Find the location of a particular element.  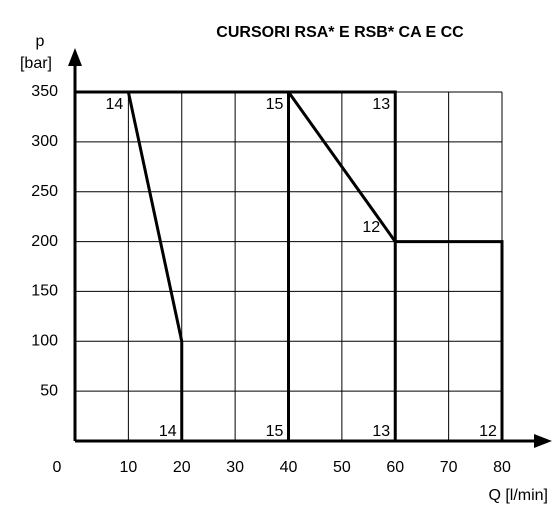

y-tick-label: 50 is located at coordinates (49, 390).